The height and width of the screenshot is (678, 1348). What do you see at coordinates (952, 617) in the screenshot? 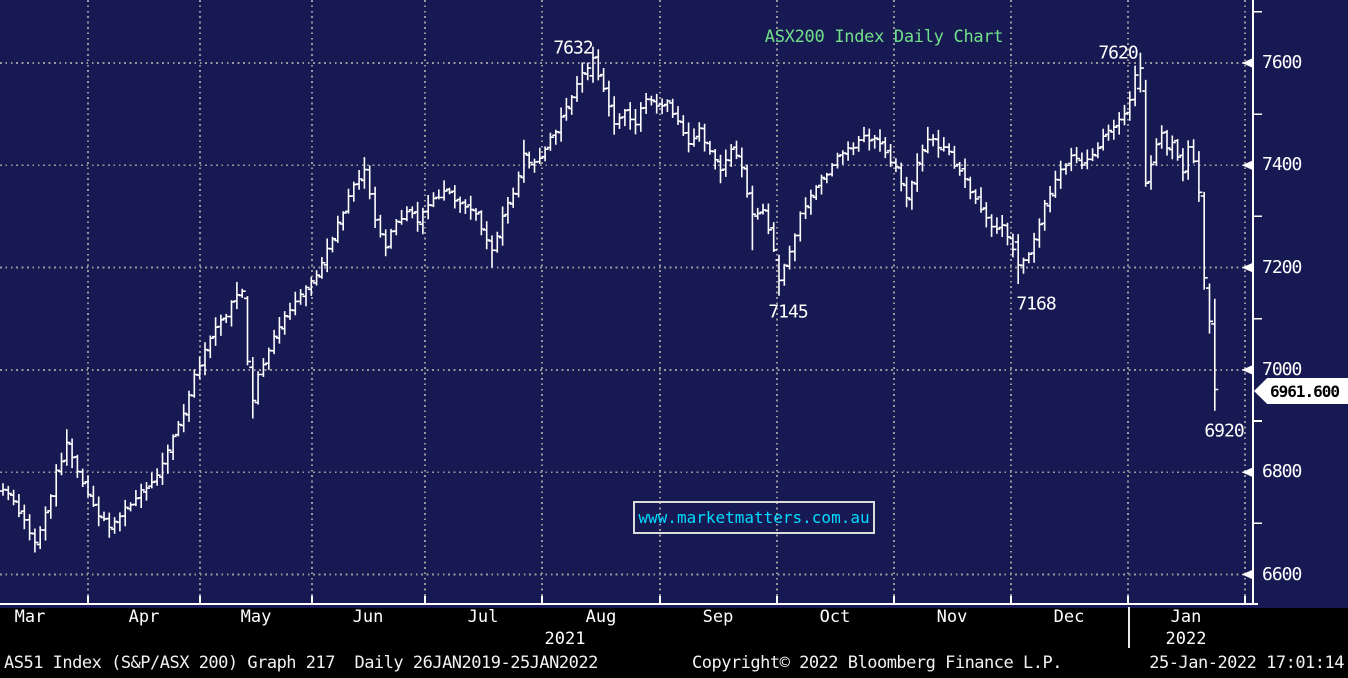
I see `x-axis-month-label: Nov` at bounding box center [952, 617].